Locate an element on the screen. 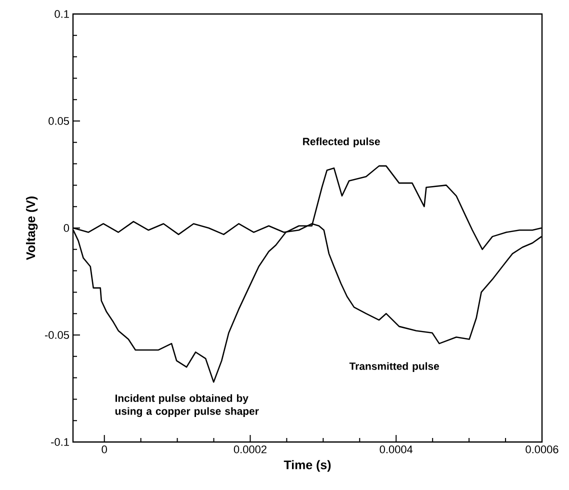  annotation: Incident pulse obtained by using a copper pulse shaper is located at coordinates (187, 405).